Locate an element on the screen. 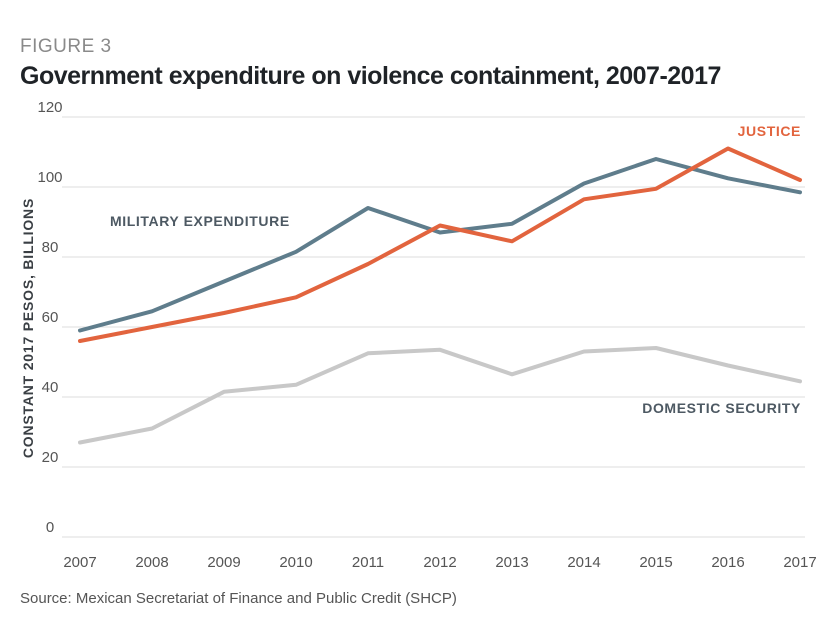 This screenshot has width=840, height=635. y-axis-label: CONSTANT 2017 PESOS, BILLIONS is located at coordinates (28, 328).